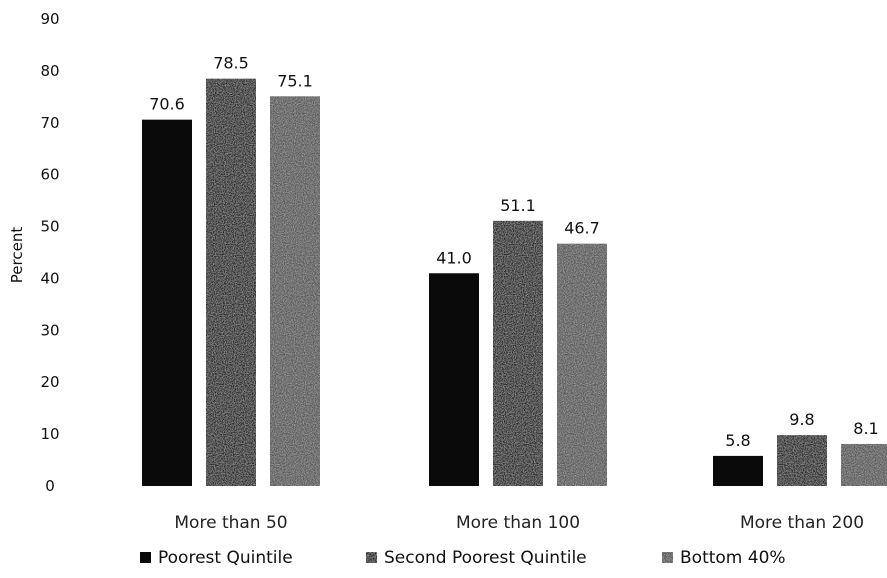  I want to click on y-tick-label: 10, so click(49, 434).